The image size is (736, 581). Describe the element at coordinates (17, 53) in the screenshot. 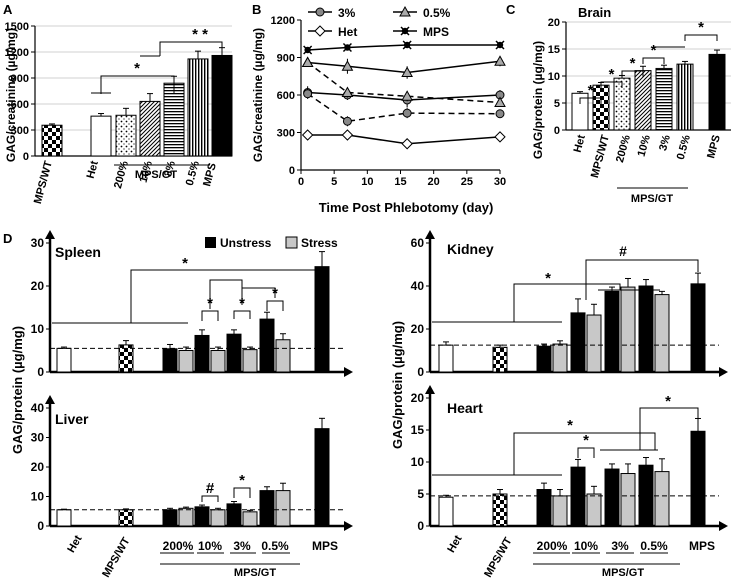

I see `y-tick-label: 1200` at that location.